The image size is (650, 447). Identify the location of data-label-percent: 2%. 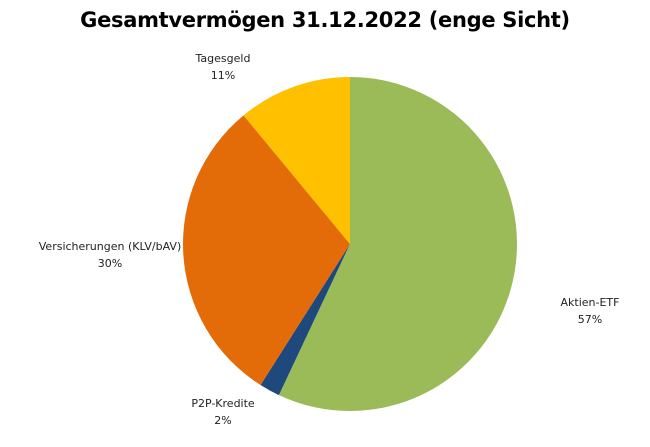
(222, 420).